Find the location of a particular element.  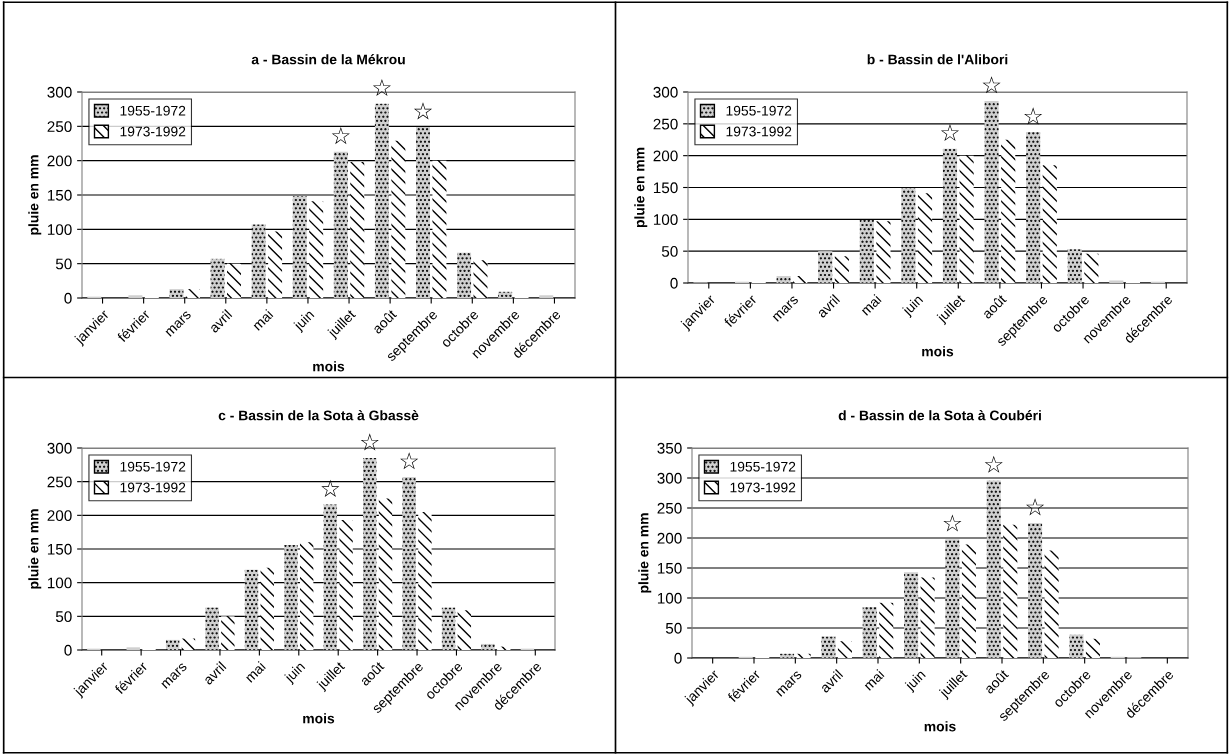

chart-title: a - Bassin de la Mékrou is located at coordinates (328, 59).